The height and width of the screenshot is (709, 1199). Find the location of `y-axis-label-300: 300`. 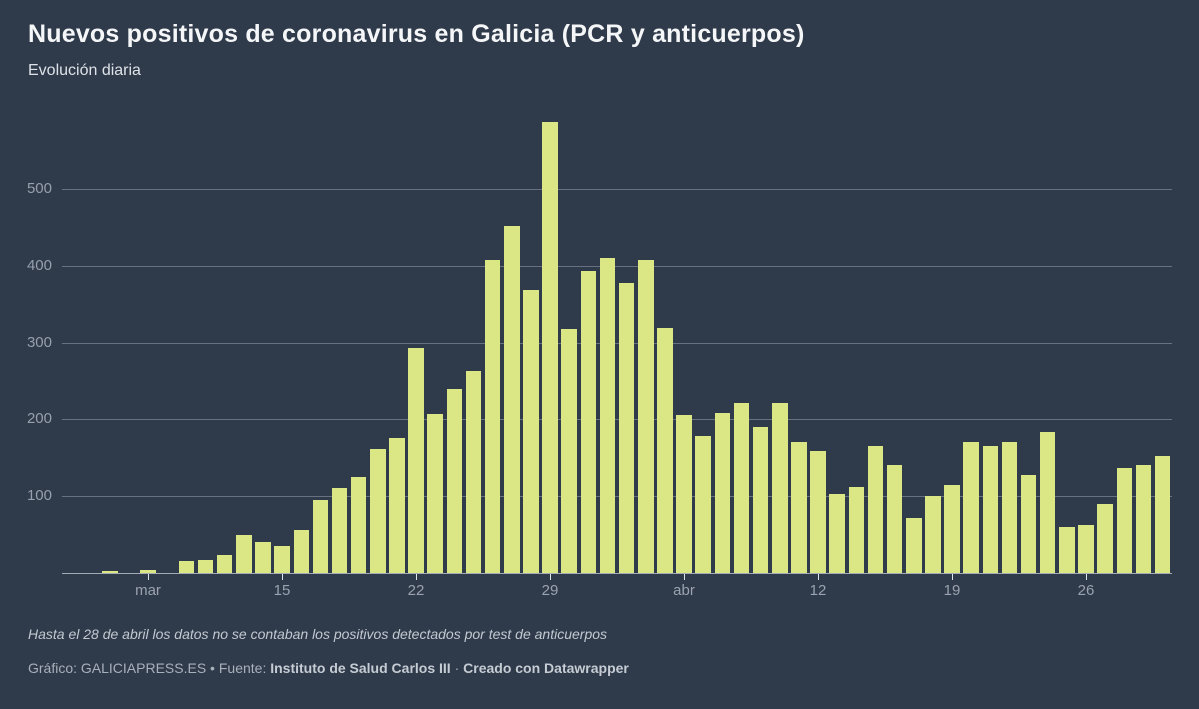

y-axis-label-300: 300 is located at coordinates (39, 342).